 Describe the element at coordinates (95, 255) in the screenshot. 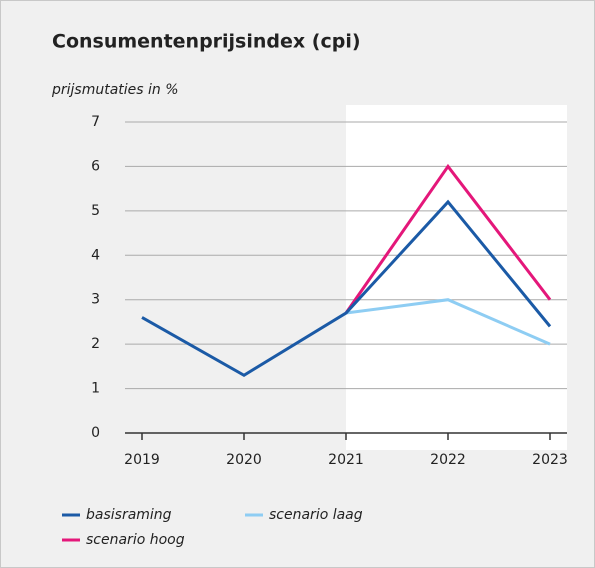

I see `y-tick-label: 4` at that location.